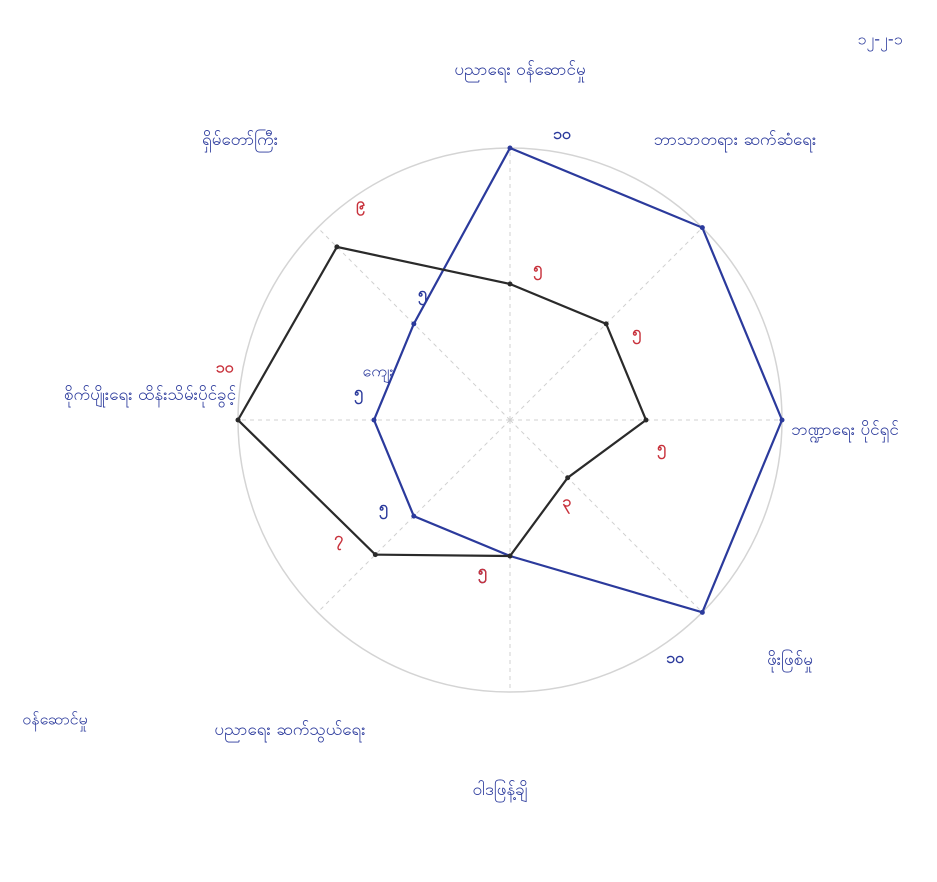 The width and height of the screenshot is (937, 882). Describe the element at coordinates (845, 431) in the screenshot. I see `axis-label: ဘဏ္ဍာရေး ပိုင်ရှင်` at that location.